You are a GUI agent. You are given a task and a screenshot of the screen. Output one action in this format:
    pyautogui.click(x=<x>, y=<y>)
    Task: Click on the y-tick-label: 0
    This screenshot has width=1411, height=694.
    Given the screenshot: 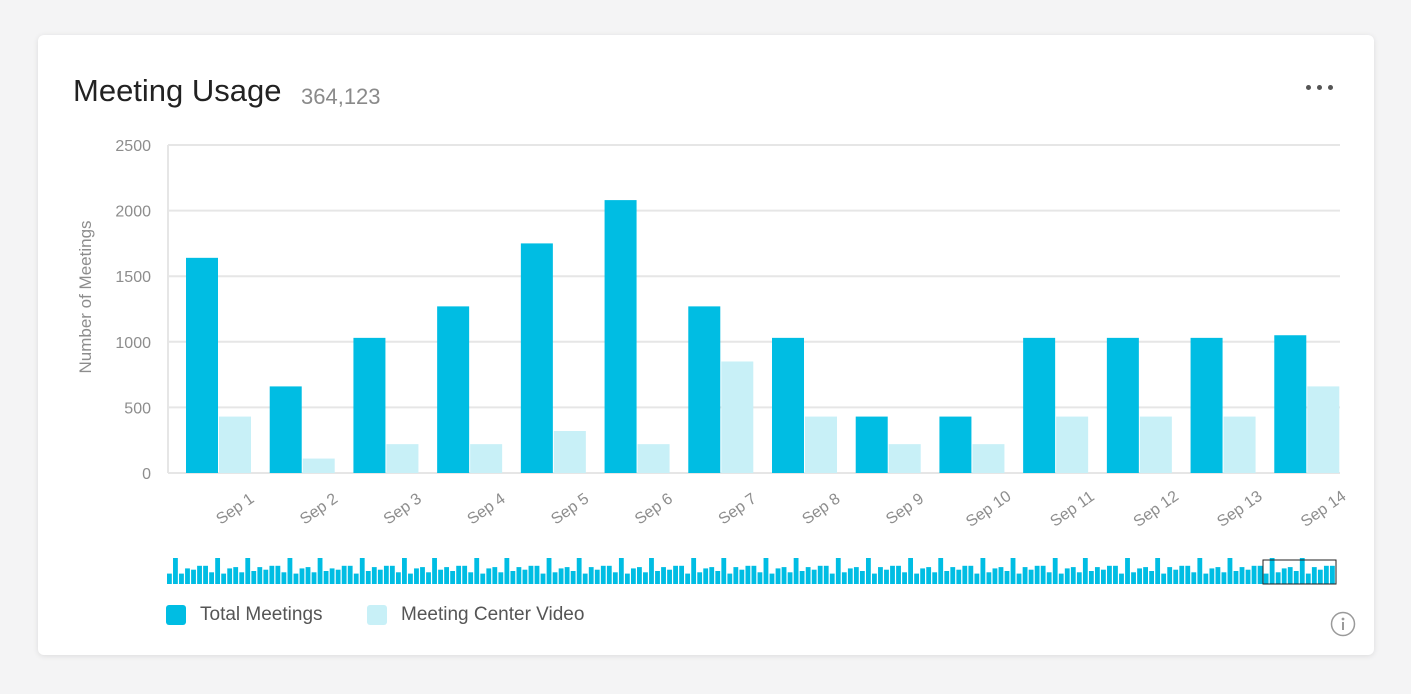 What is the action you would take?
    pyautogui.click(x=146, y=474)
    